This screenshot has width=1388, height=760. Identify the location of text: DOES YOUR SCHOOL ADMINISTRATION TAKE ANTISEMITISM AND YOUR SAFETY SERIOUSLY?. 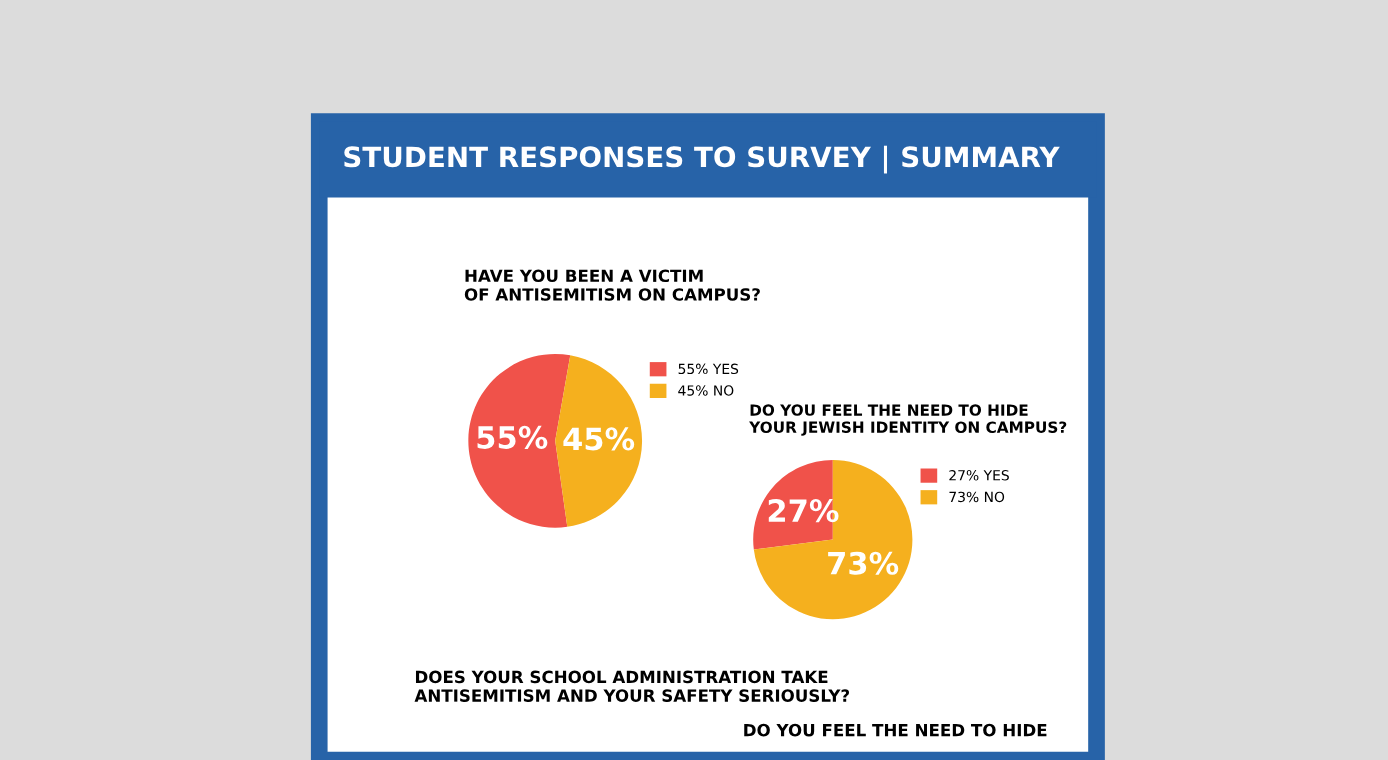
(632, 686).